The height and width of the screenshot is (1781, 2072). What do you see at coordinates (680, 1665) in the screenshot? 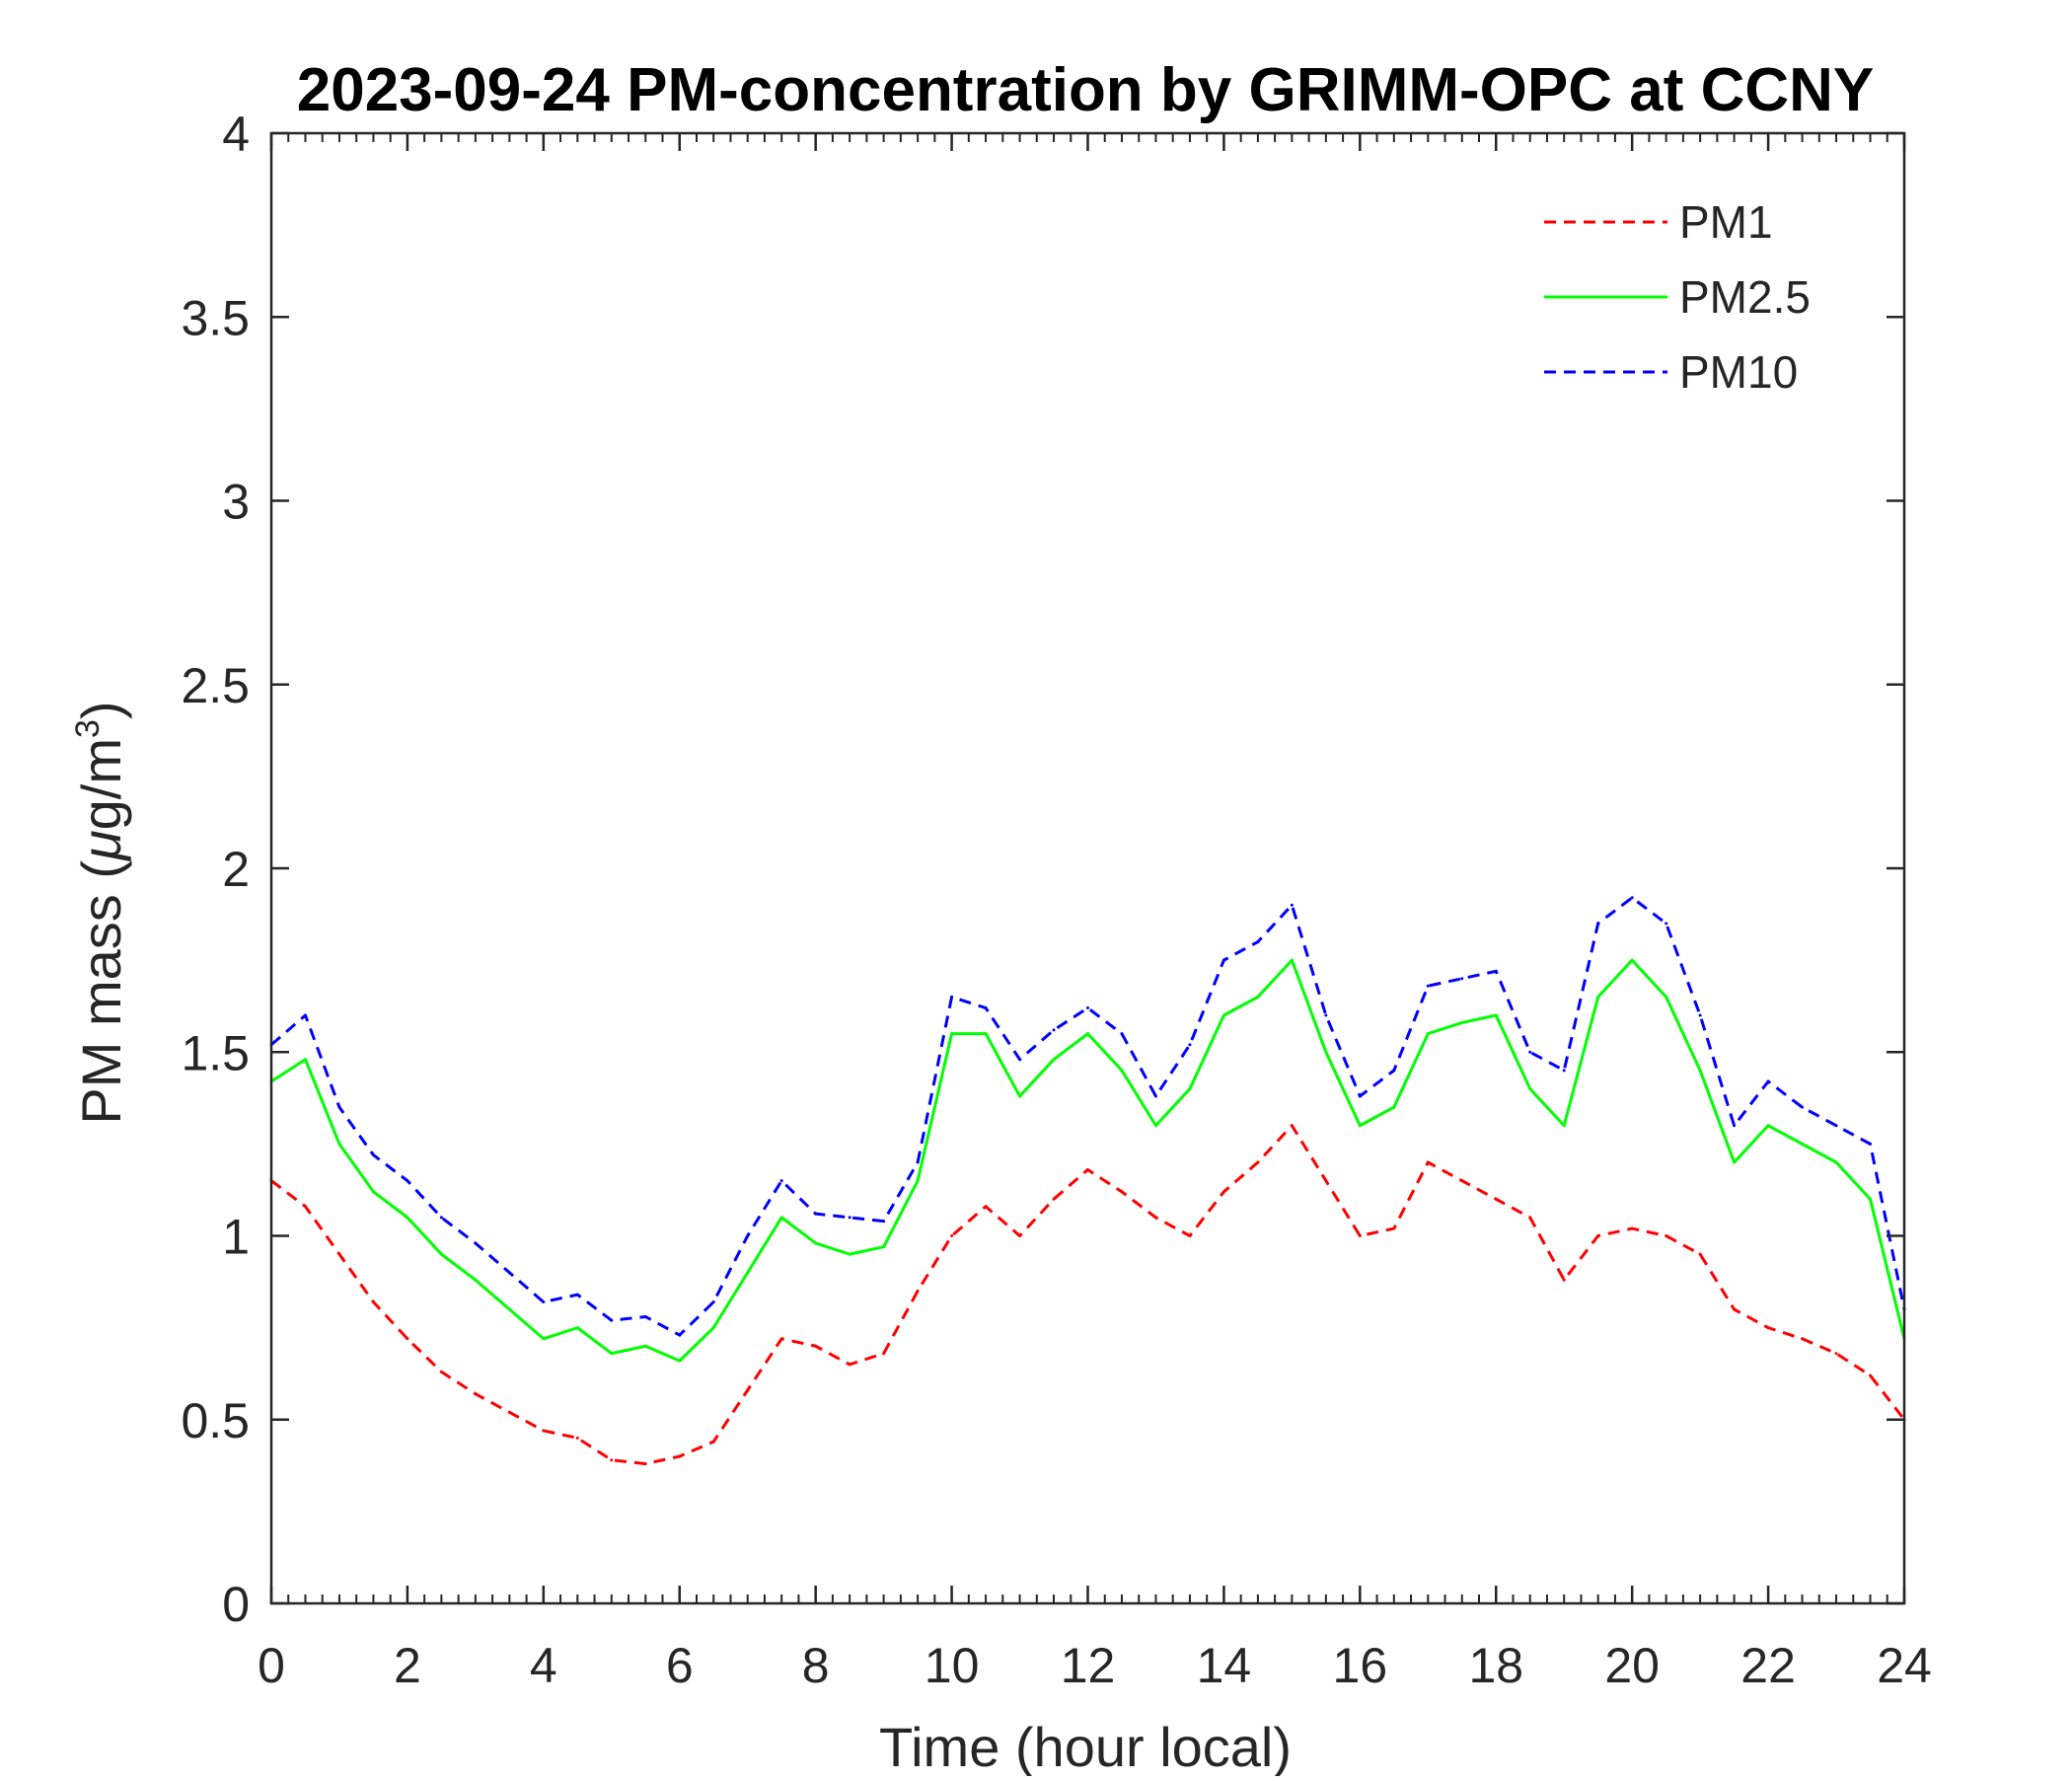
I see `x-tick-label: 6` at bounding box center [680, 1665].